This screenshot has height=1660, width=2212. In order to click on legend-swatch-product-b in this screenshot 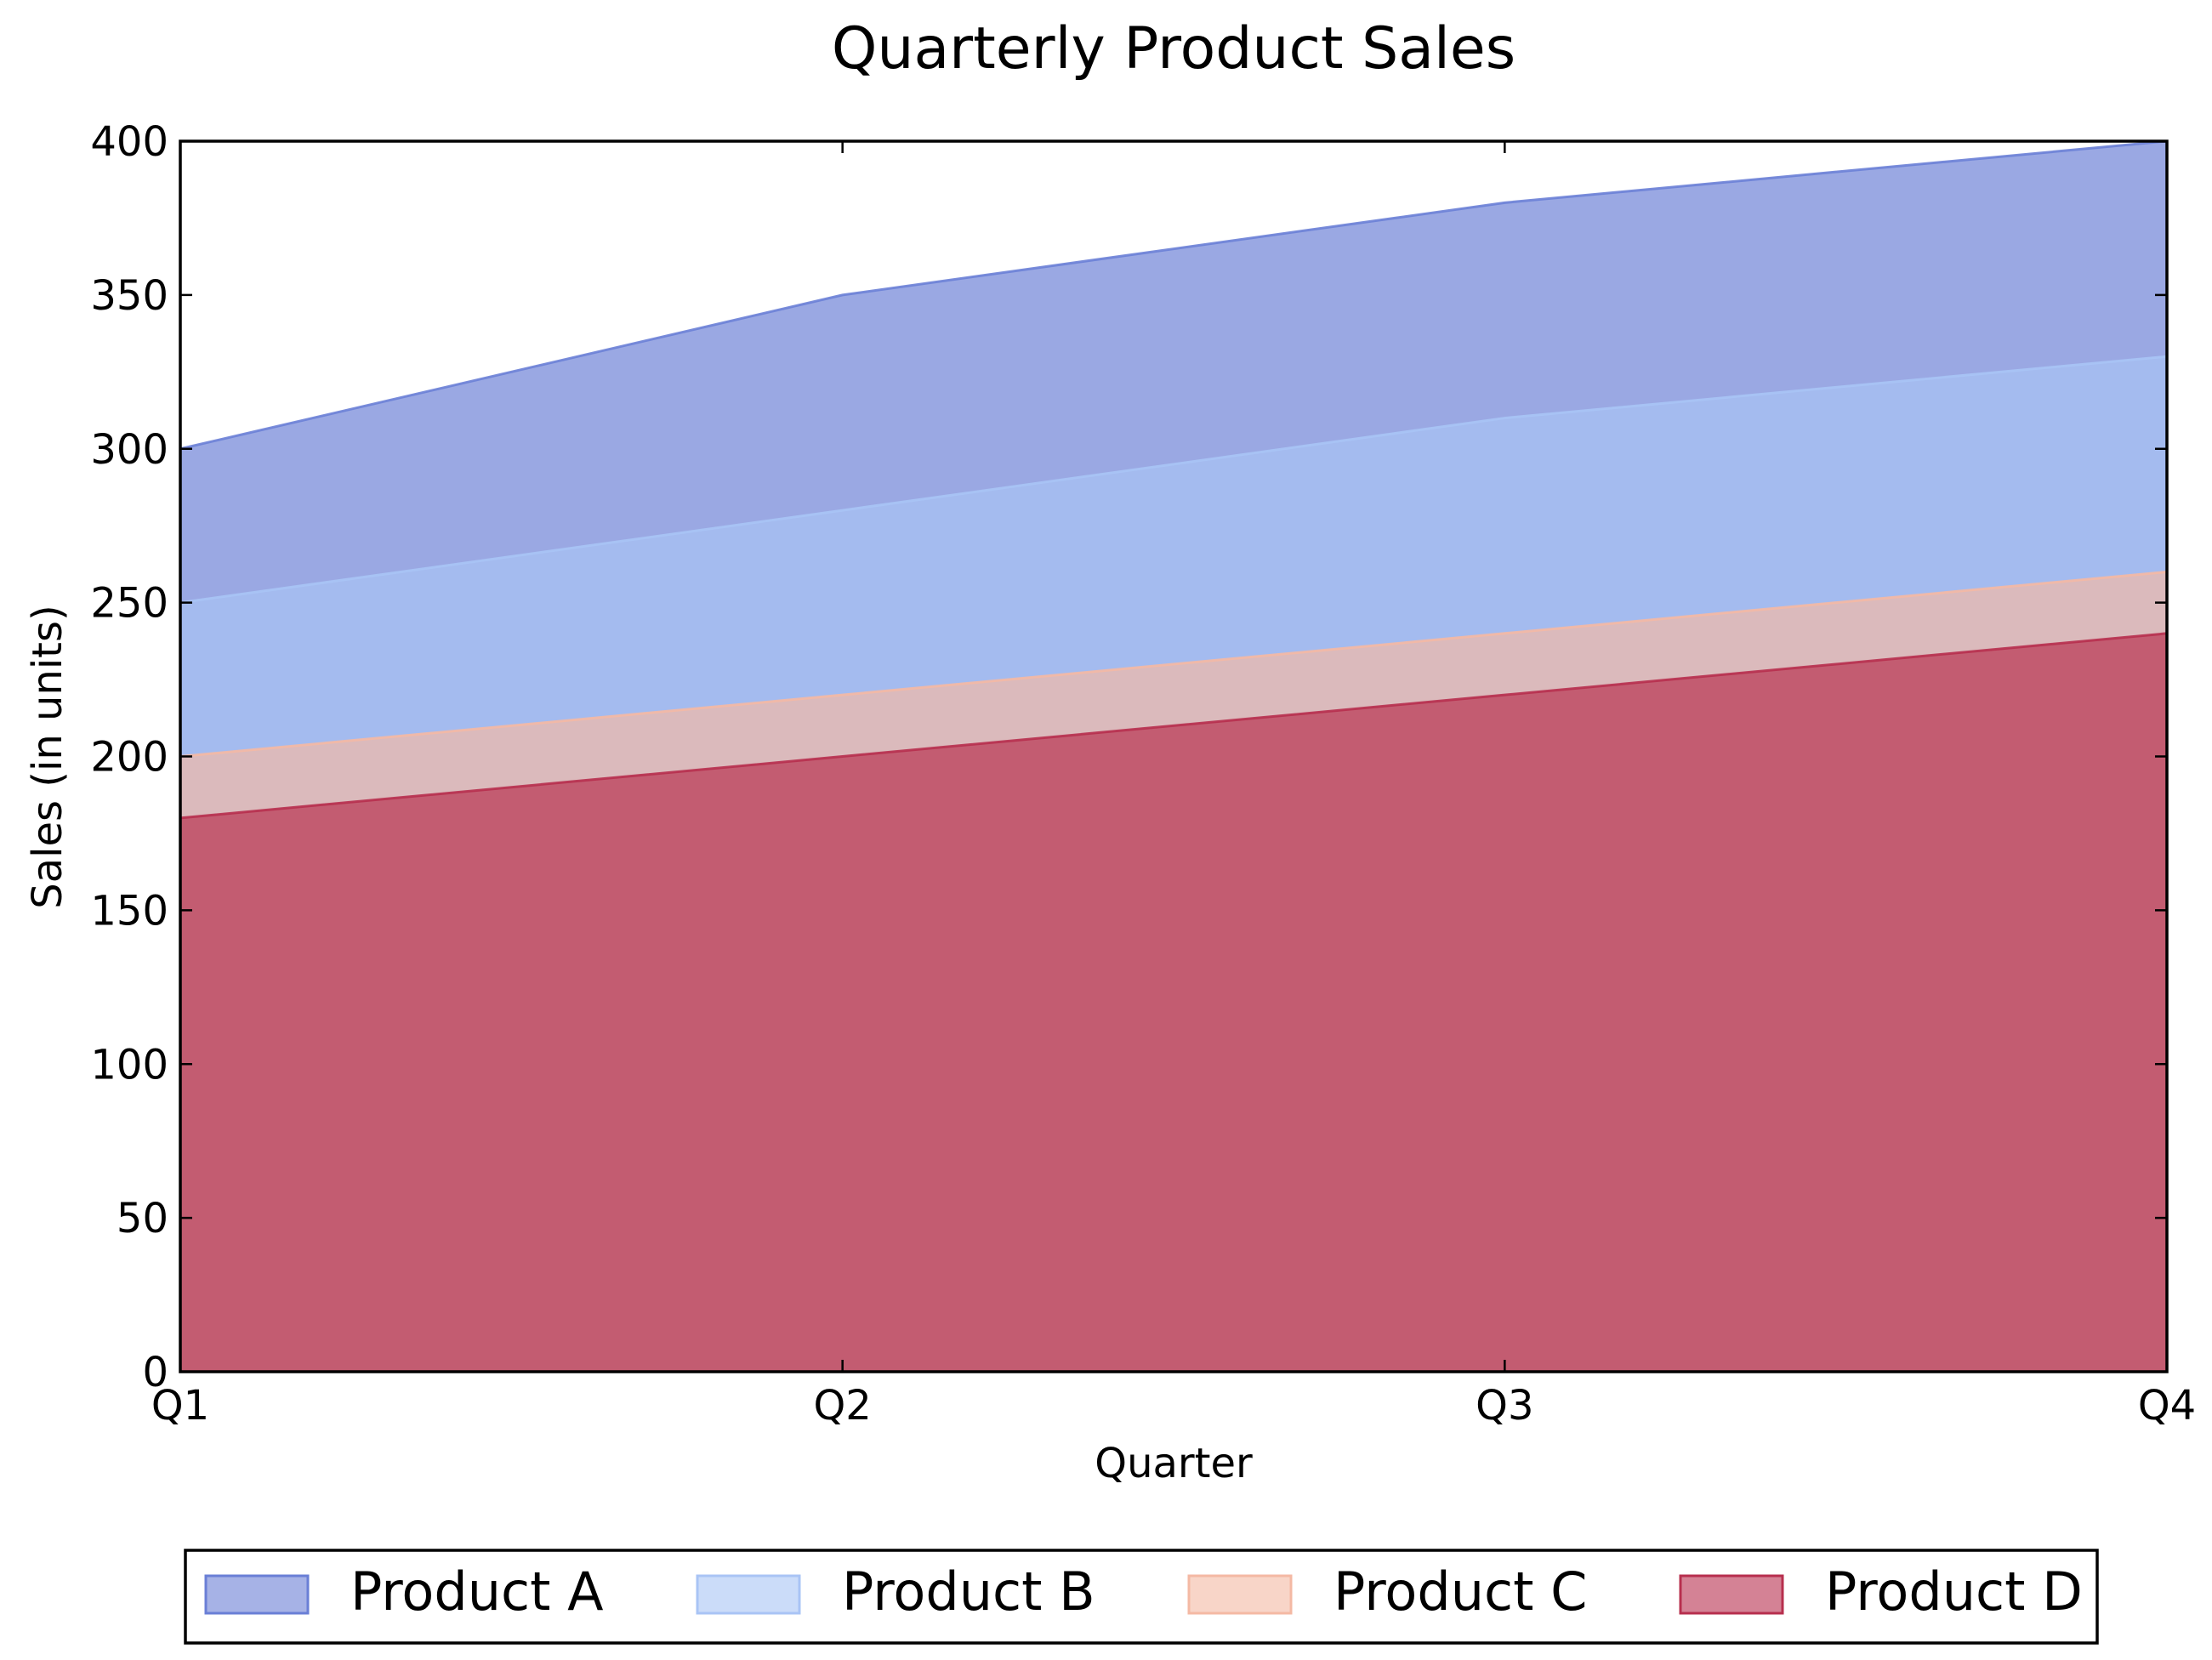, I will do `click(749, 1594)`.